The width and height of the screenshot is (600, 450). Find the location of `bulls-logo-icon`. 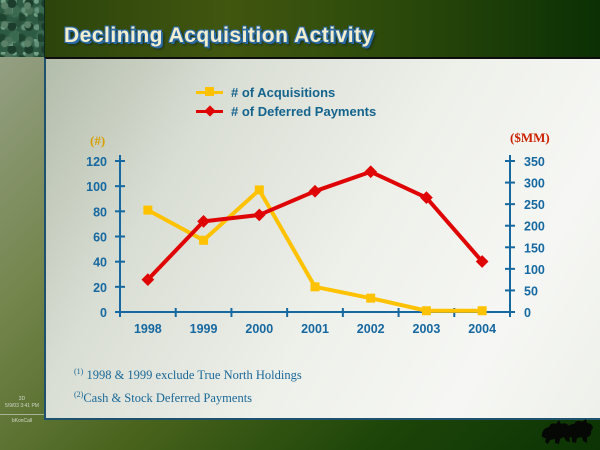

bulls-logo-icon is located at coordinates (567, 431).